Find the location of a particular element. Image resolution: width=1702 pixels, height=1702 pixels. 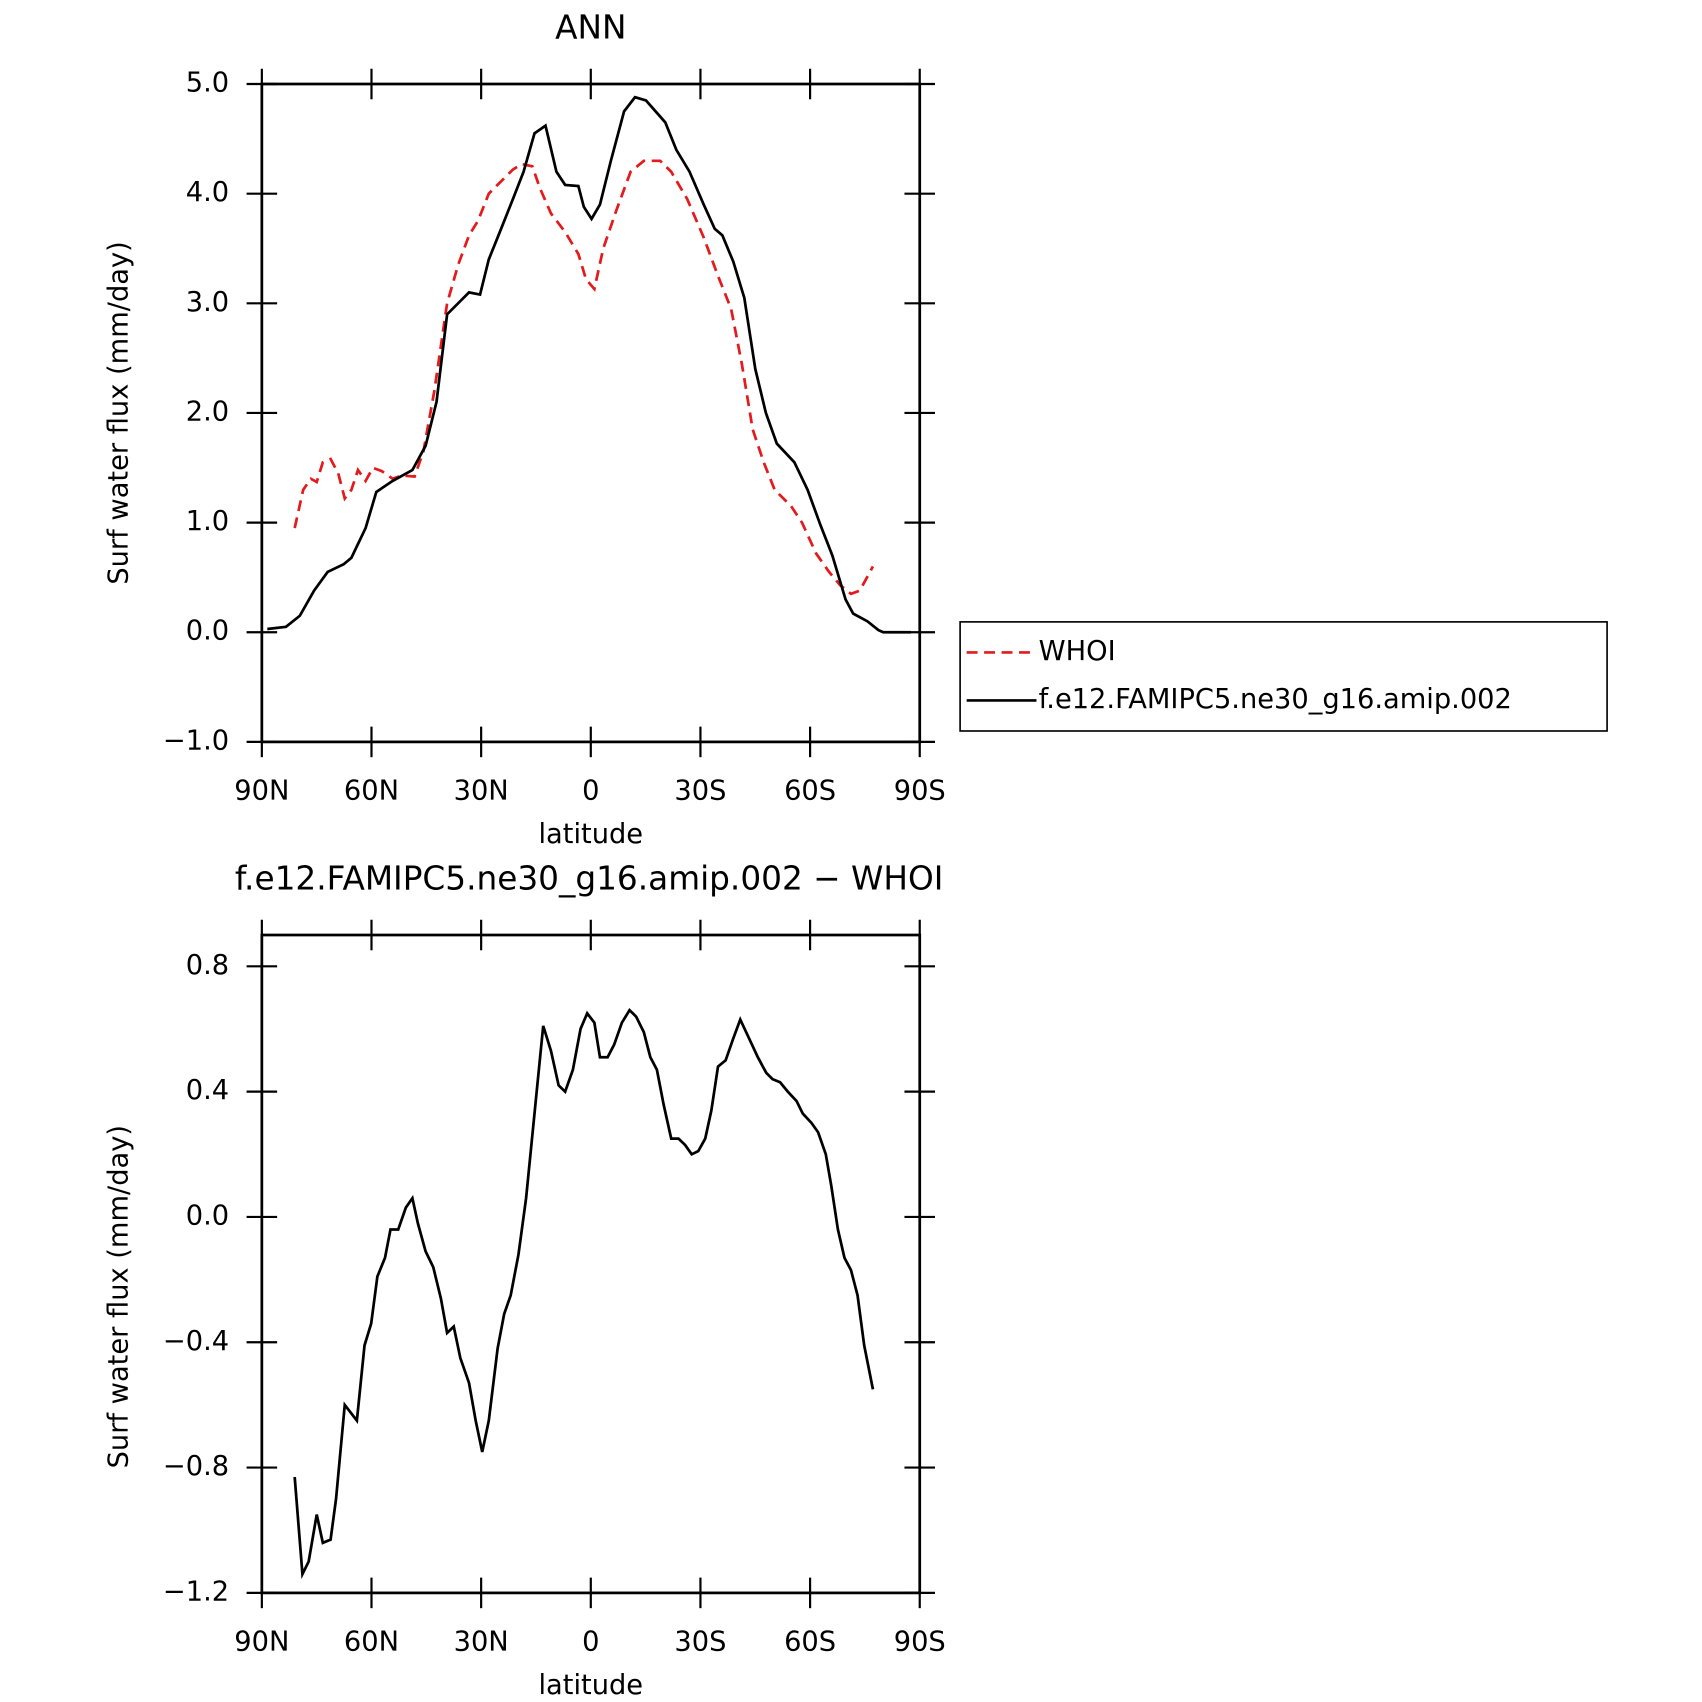

legend-label: f.e12.FAMIPC5.ne30_g16.amip.002 is located at coordinates (1275, 699).